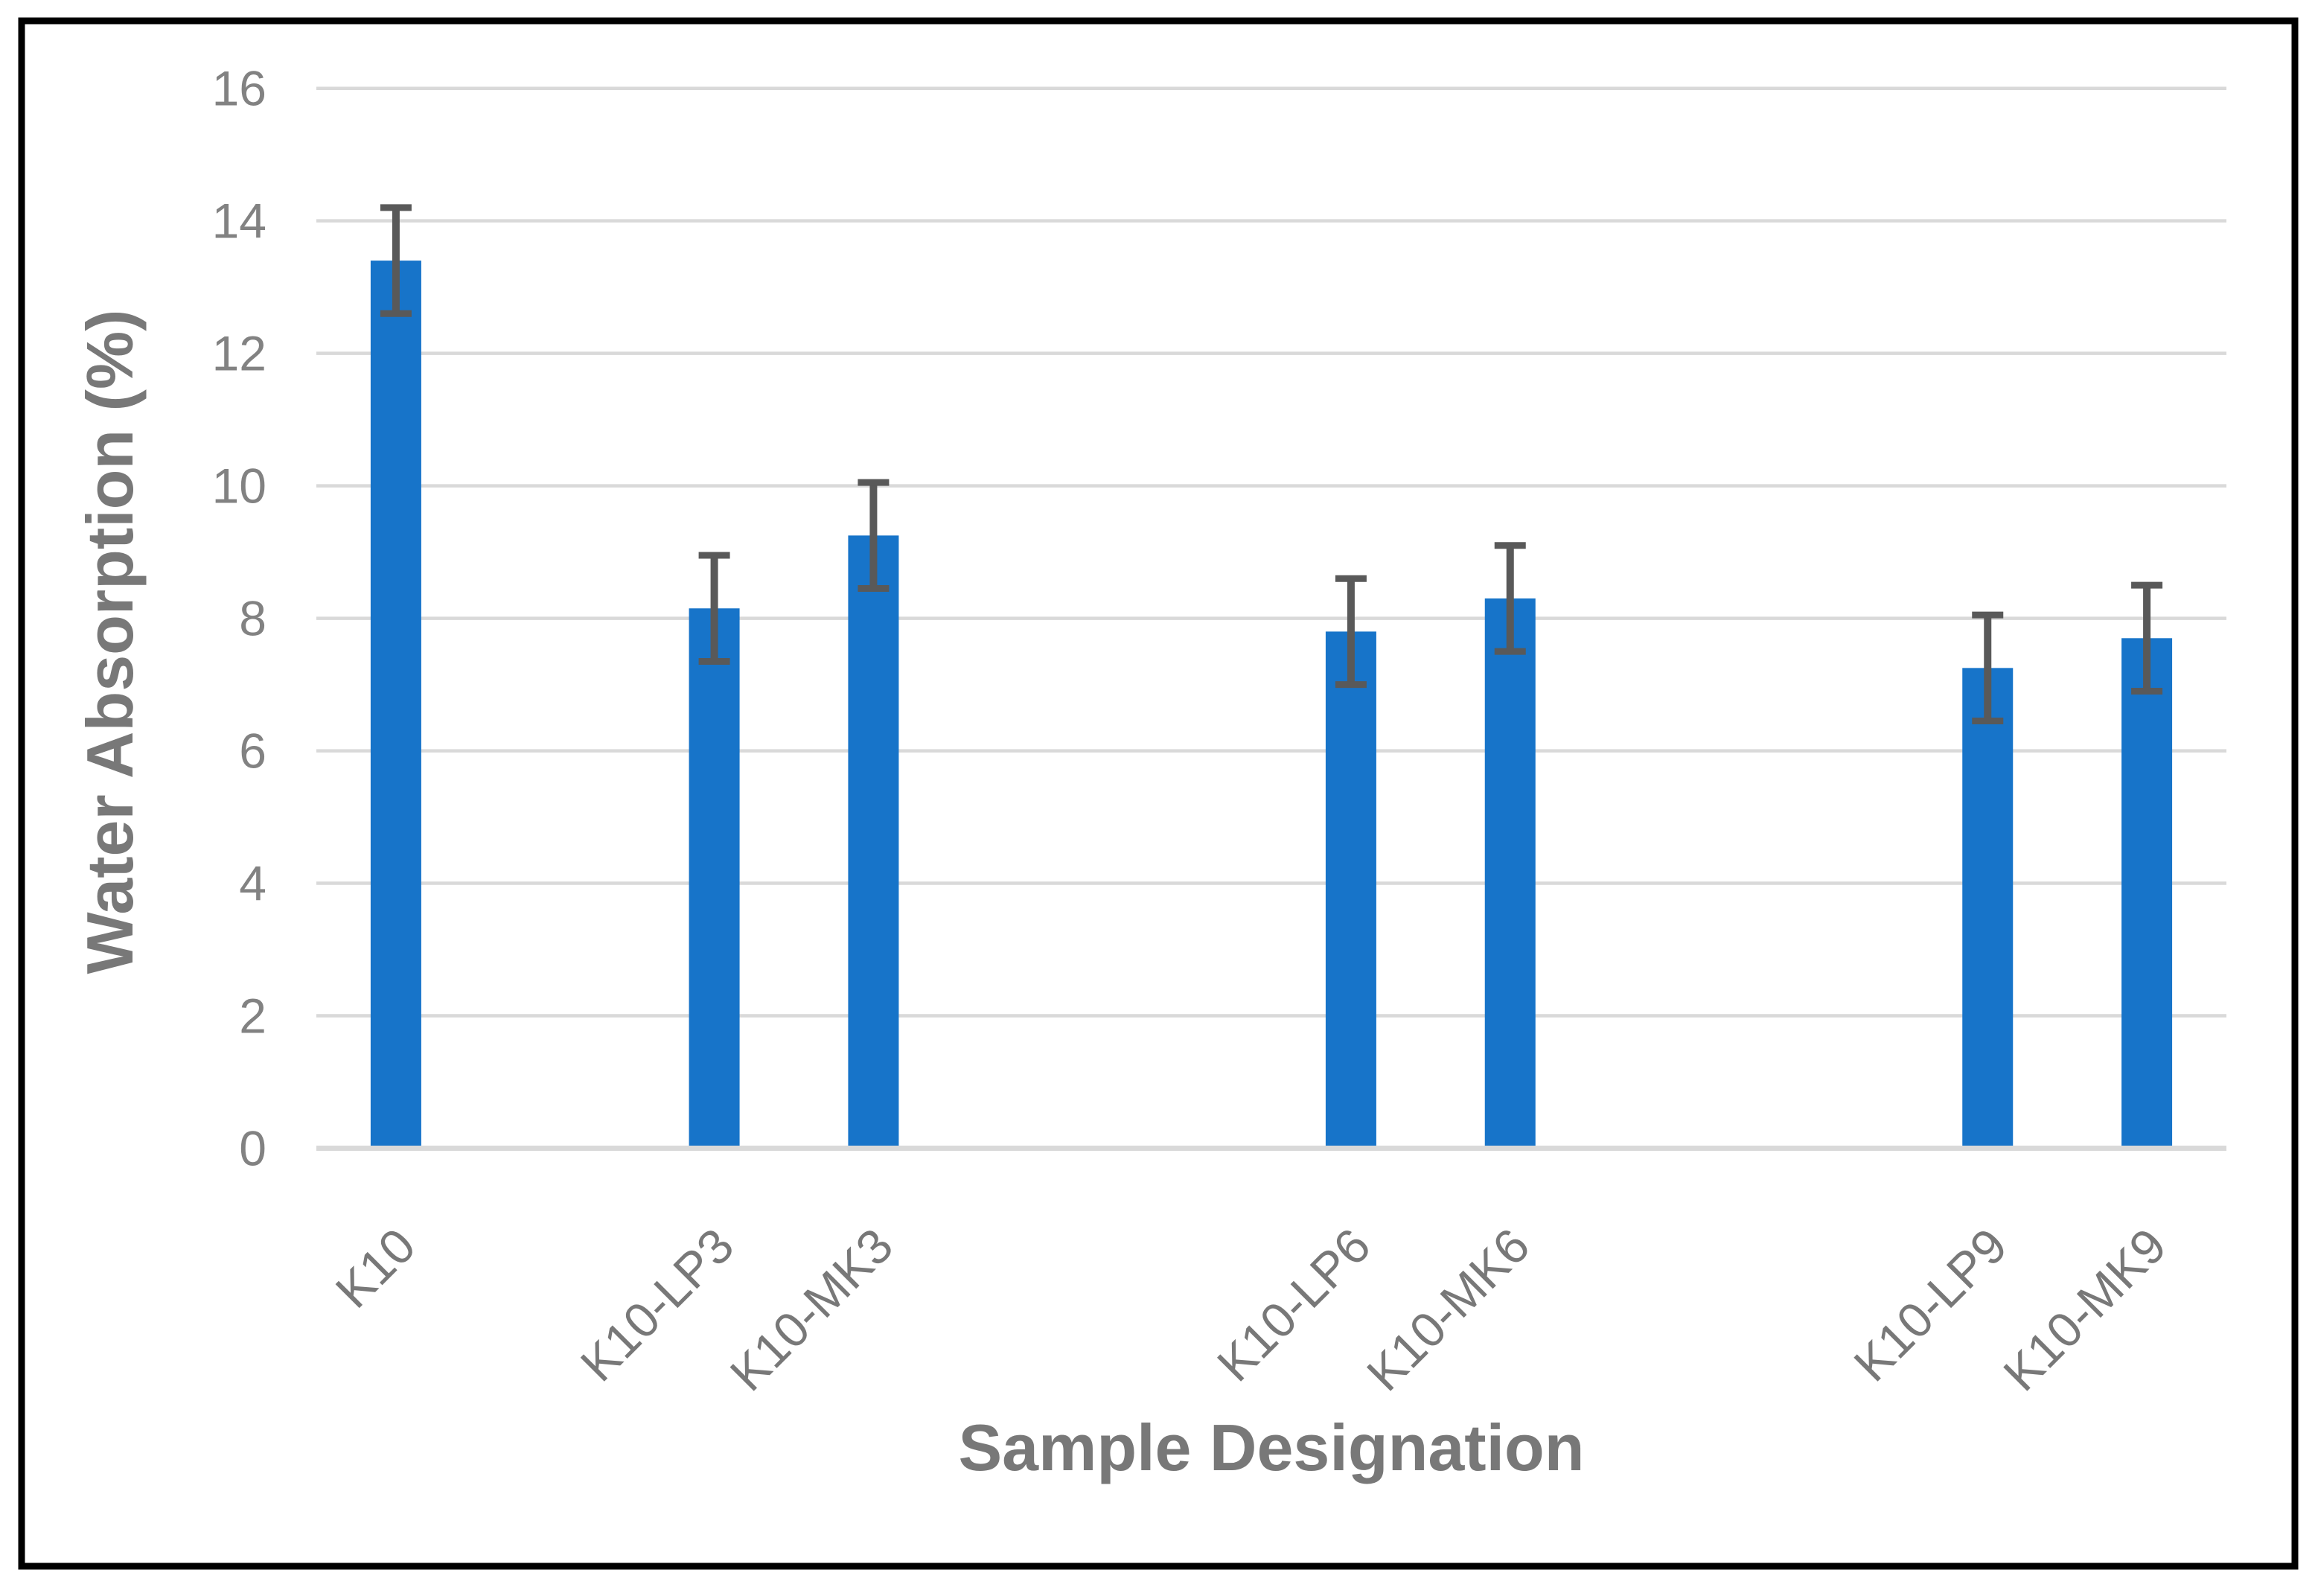  What do you see at coordinates (873, 843) in the screenshot?
I see `bar-k10-mk3` at bounding box center [873, 843].